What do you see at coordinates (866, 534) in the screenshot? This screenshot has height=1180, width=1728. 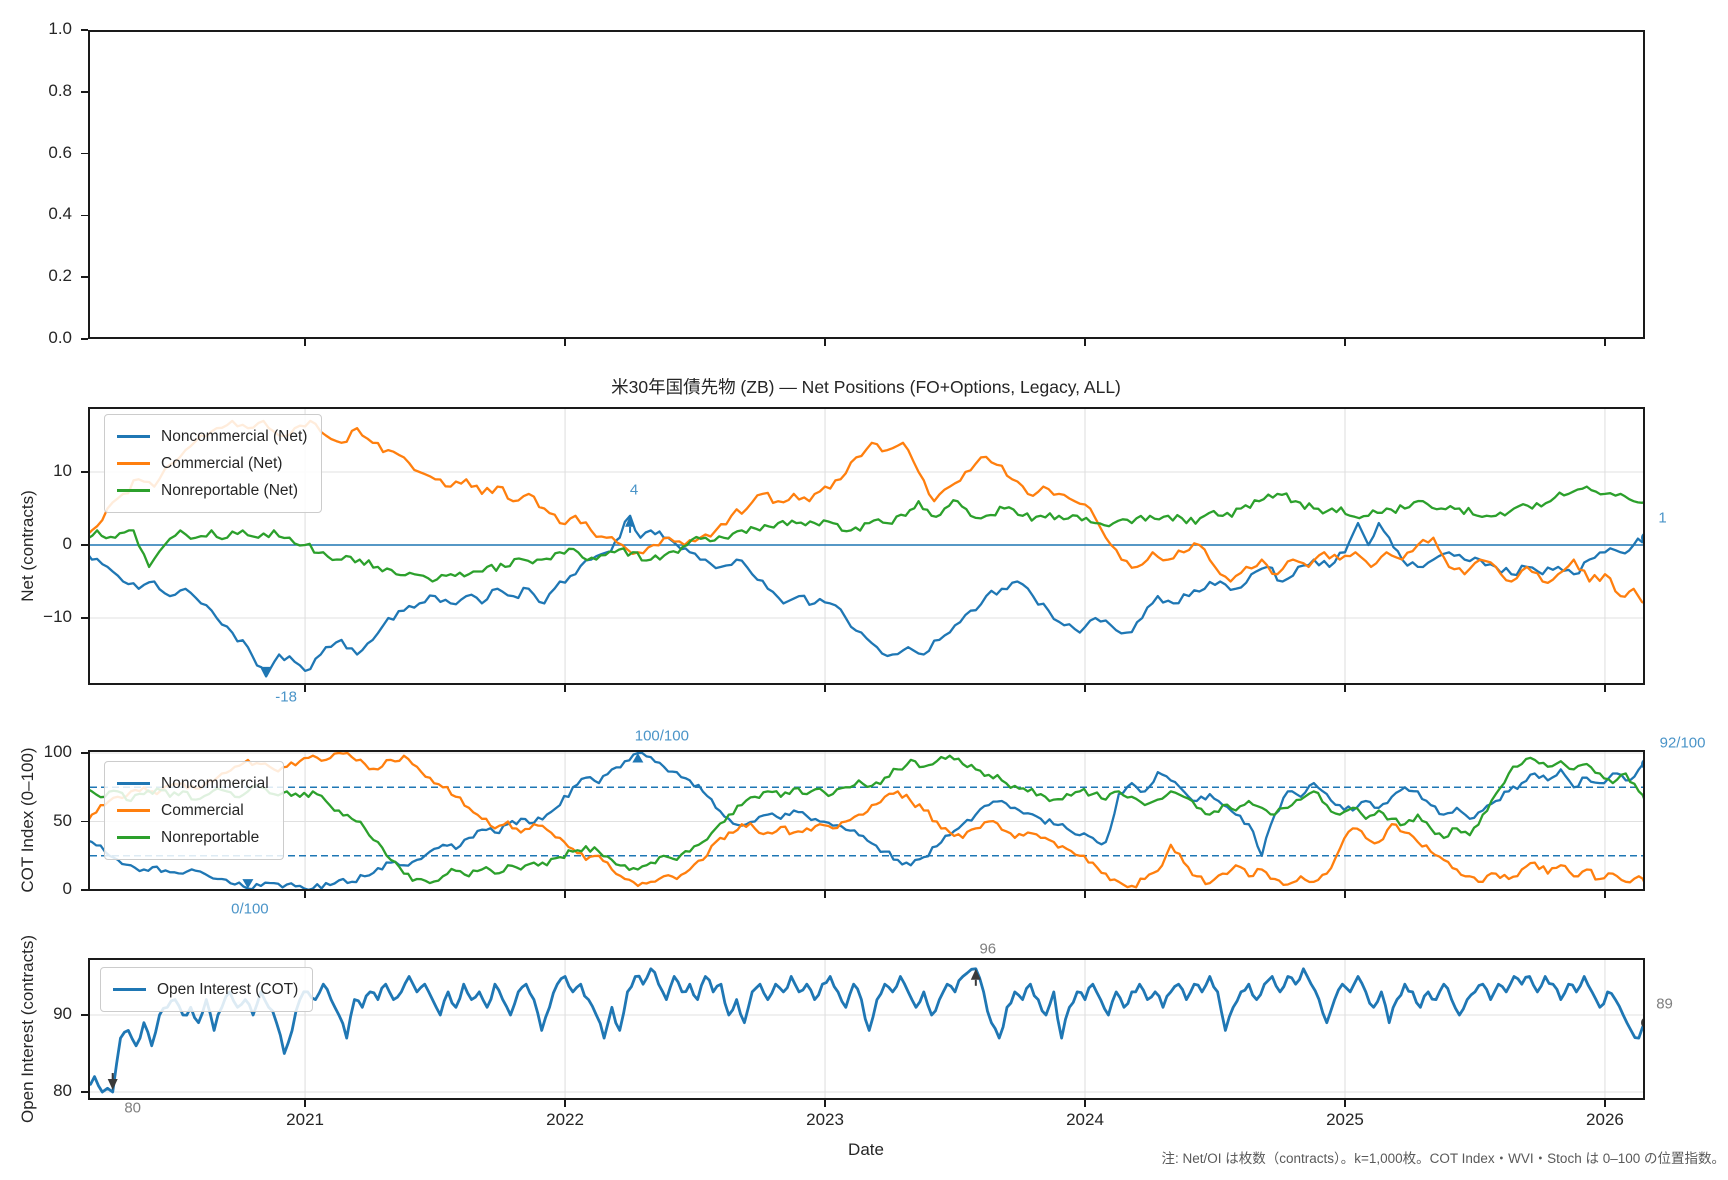 I see `series-line-nonreportable-net-` at bounding box center [866, 534].